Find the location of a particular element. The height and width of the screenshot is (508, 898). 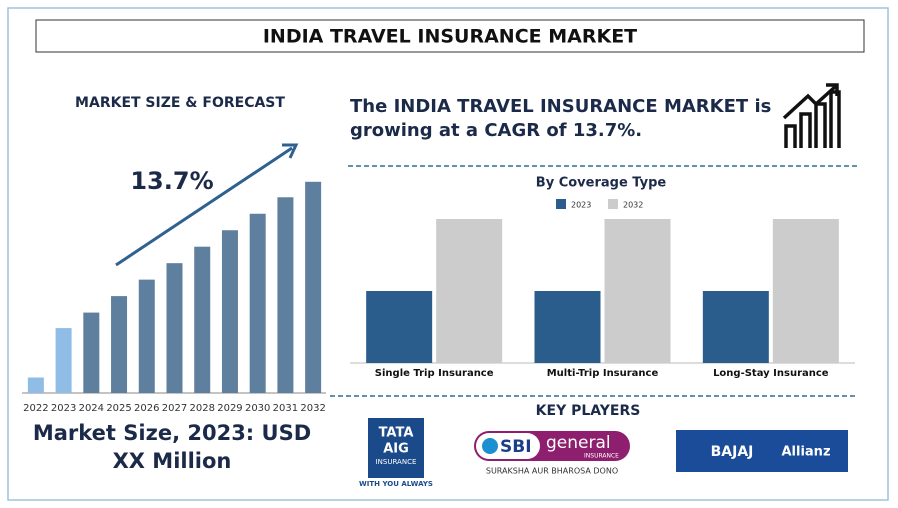

x-tick-label: 2022 is located at coordinates (35, 408).